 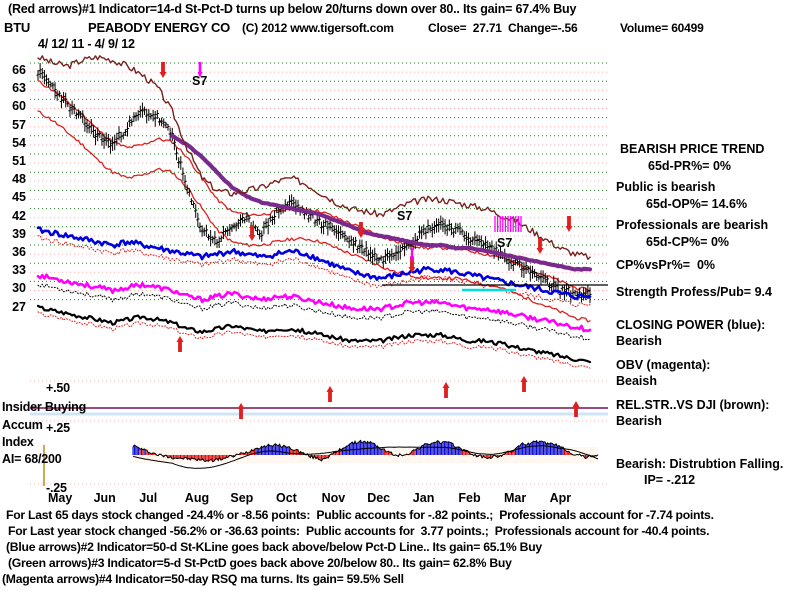 I want to click on professionals-title: Professionals are bearish, so click(x=692, y=225).